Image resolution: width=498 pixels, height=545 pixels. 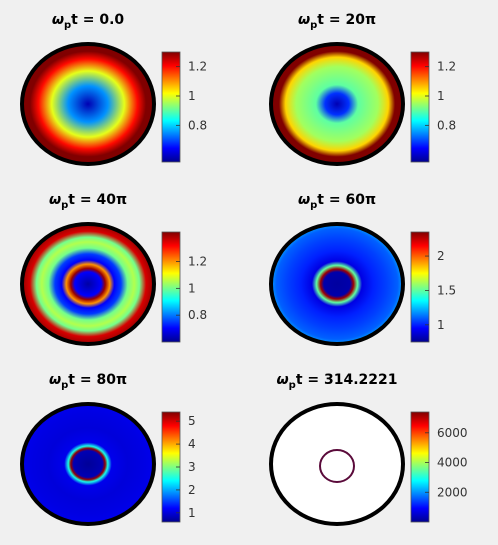 I want to click on inner-ring, so click(x=337, y=466).